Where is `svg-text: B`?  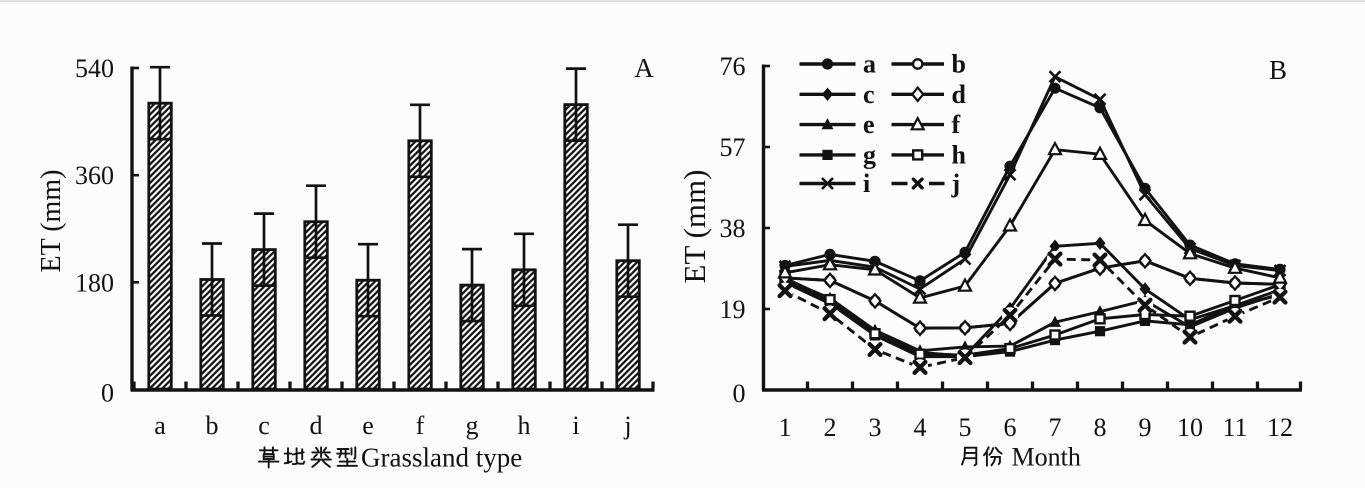 svg-text: B is located at coordinates (1278, 70).